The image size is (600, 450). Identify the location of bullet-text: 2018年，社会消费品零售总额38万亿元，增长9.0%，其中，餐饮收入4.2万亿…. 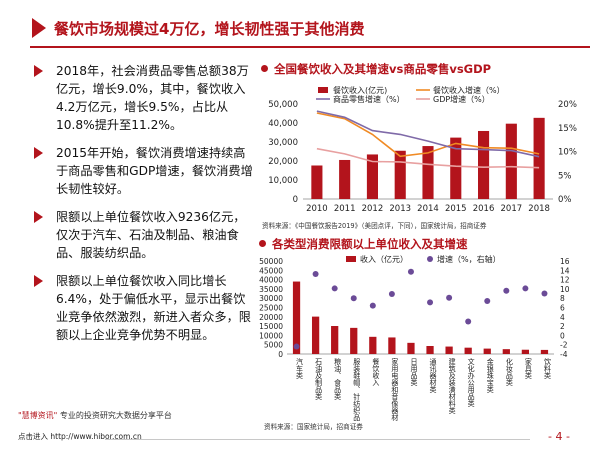
(152, 98).